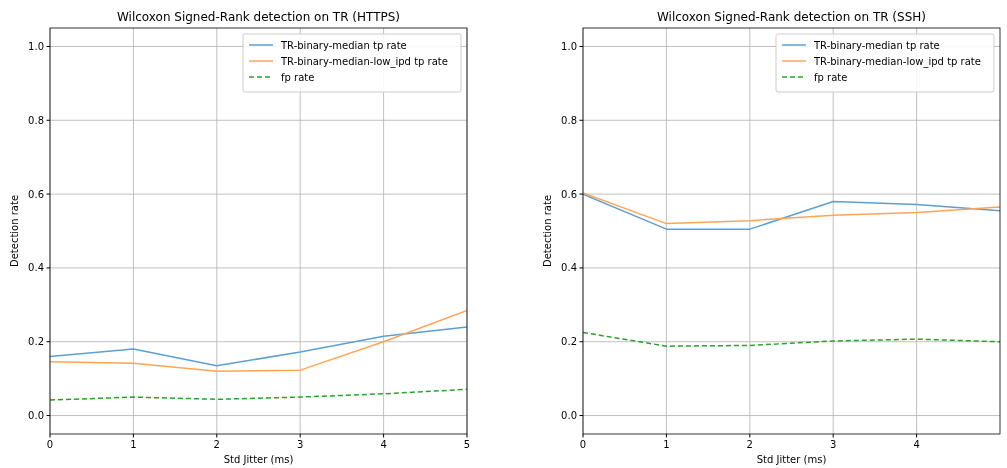 The height and width of the screenshot is (468, 1007). Describe the element at coordinates (791, 17) in the screenshot. I see `chart-title: Wilcoxon Signed-Rank detection on TR (SSH)` at that location.